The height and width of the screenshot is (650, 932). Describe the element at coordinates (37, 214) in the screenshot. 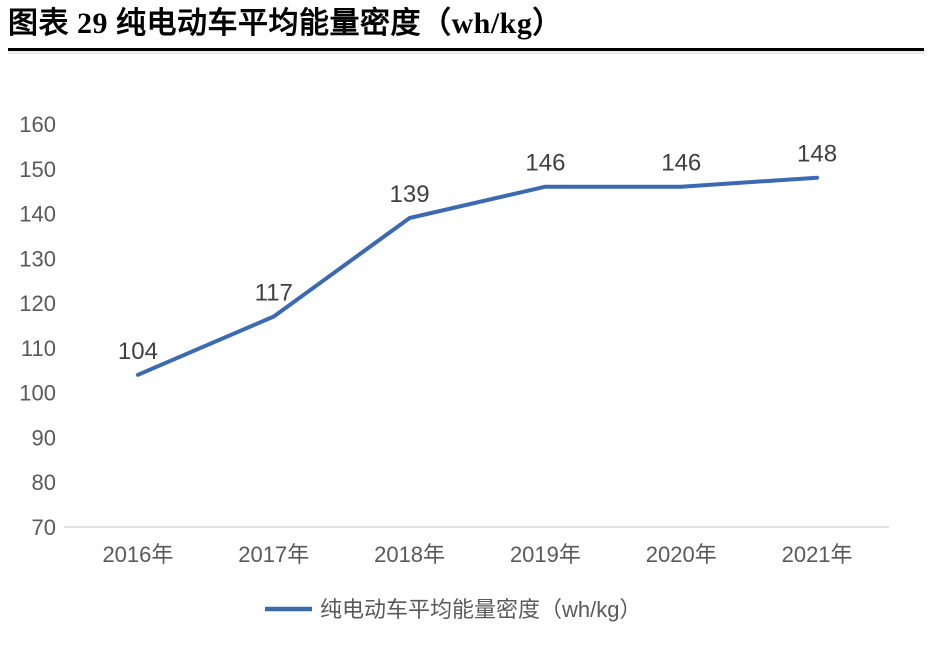

I see `y-tick-label: 140` at that location.